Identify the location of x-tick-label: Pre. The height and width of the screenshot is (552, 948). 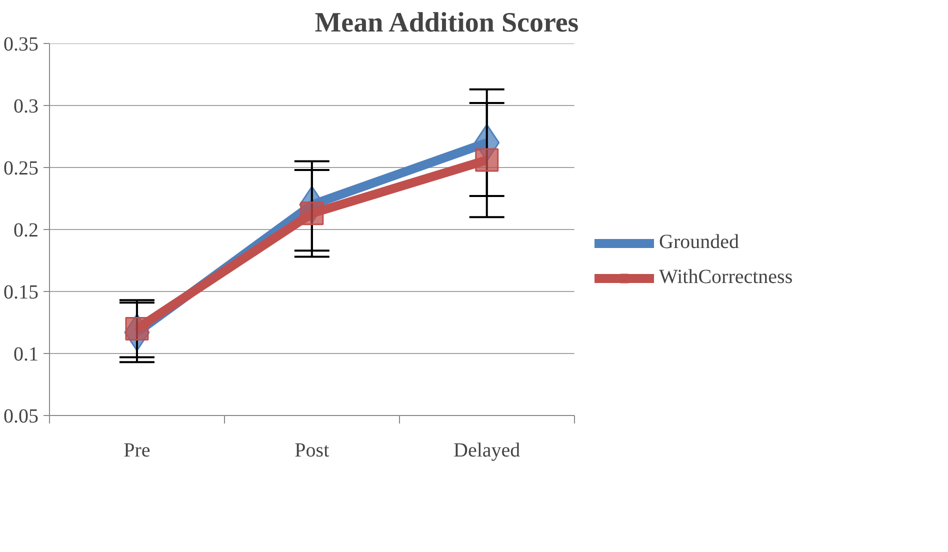
(137, 451).